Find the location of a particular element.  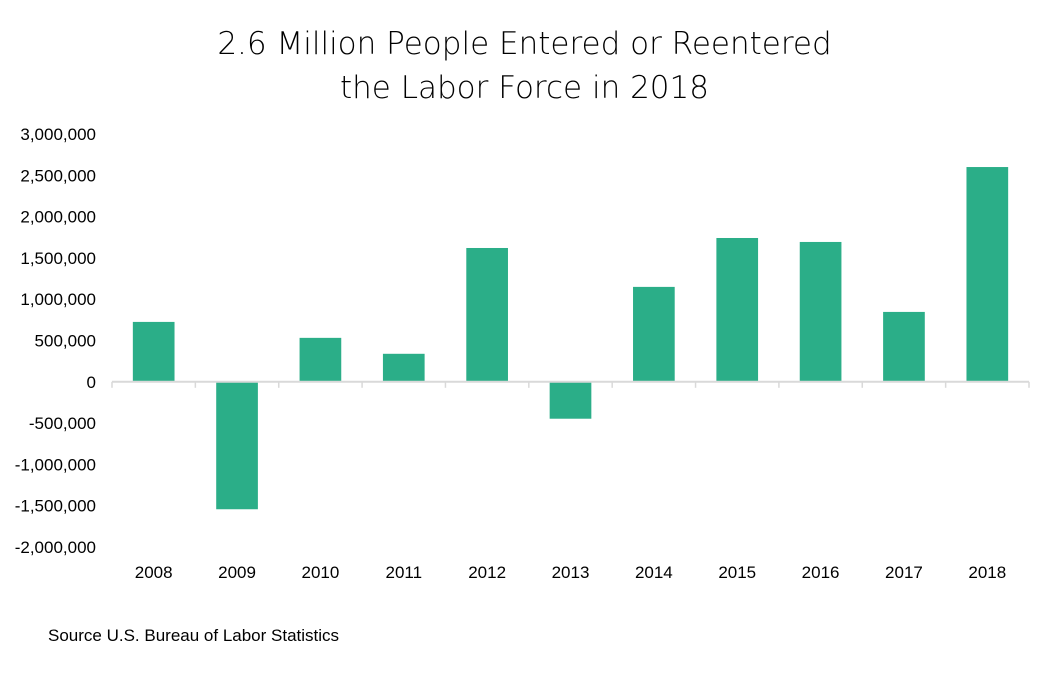

x-tick-label: 2016 is located at coordinates (821, 572).